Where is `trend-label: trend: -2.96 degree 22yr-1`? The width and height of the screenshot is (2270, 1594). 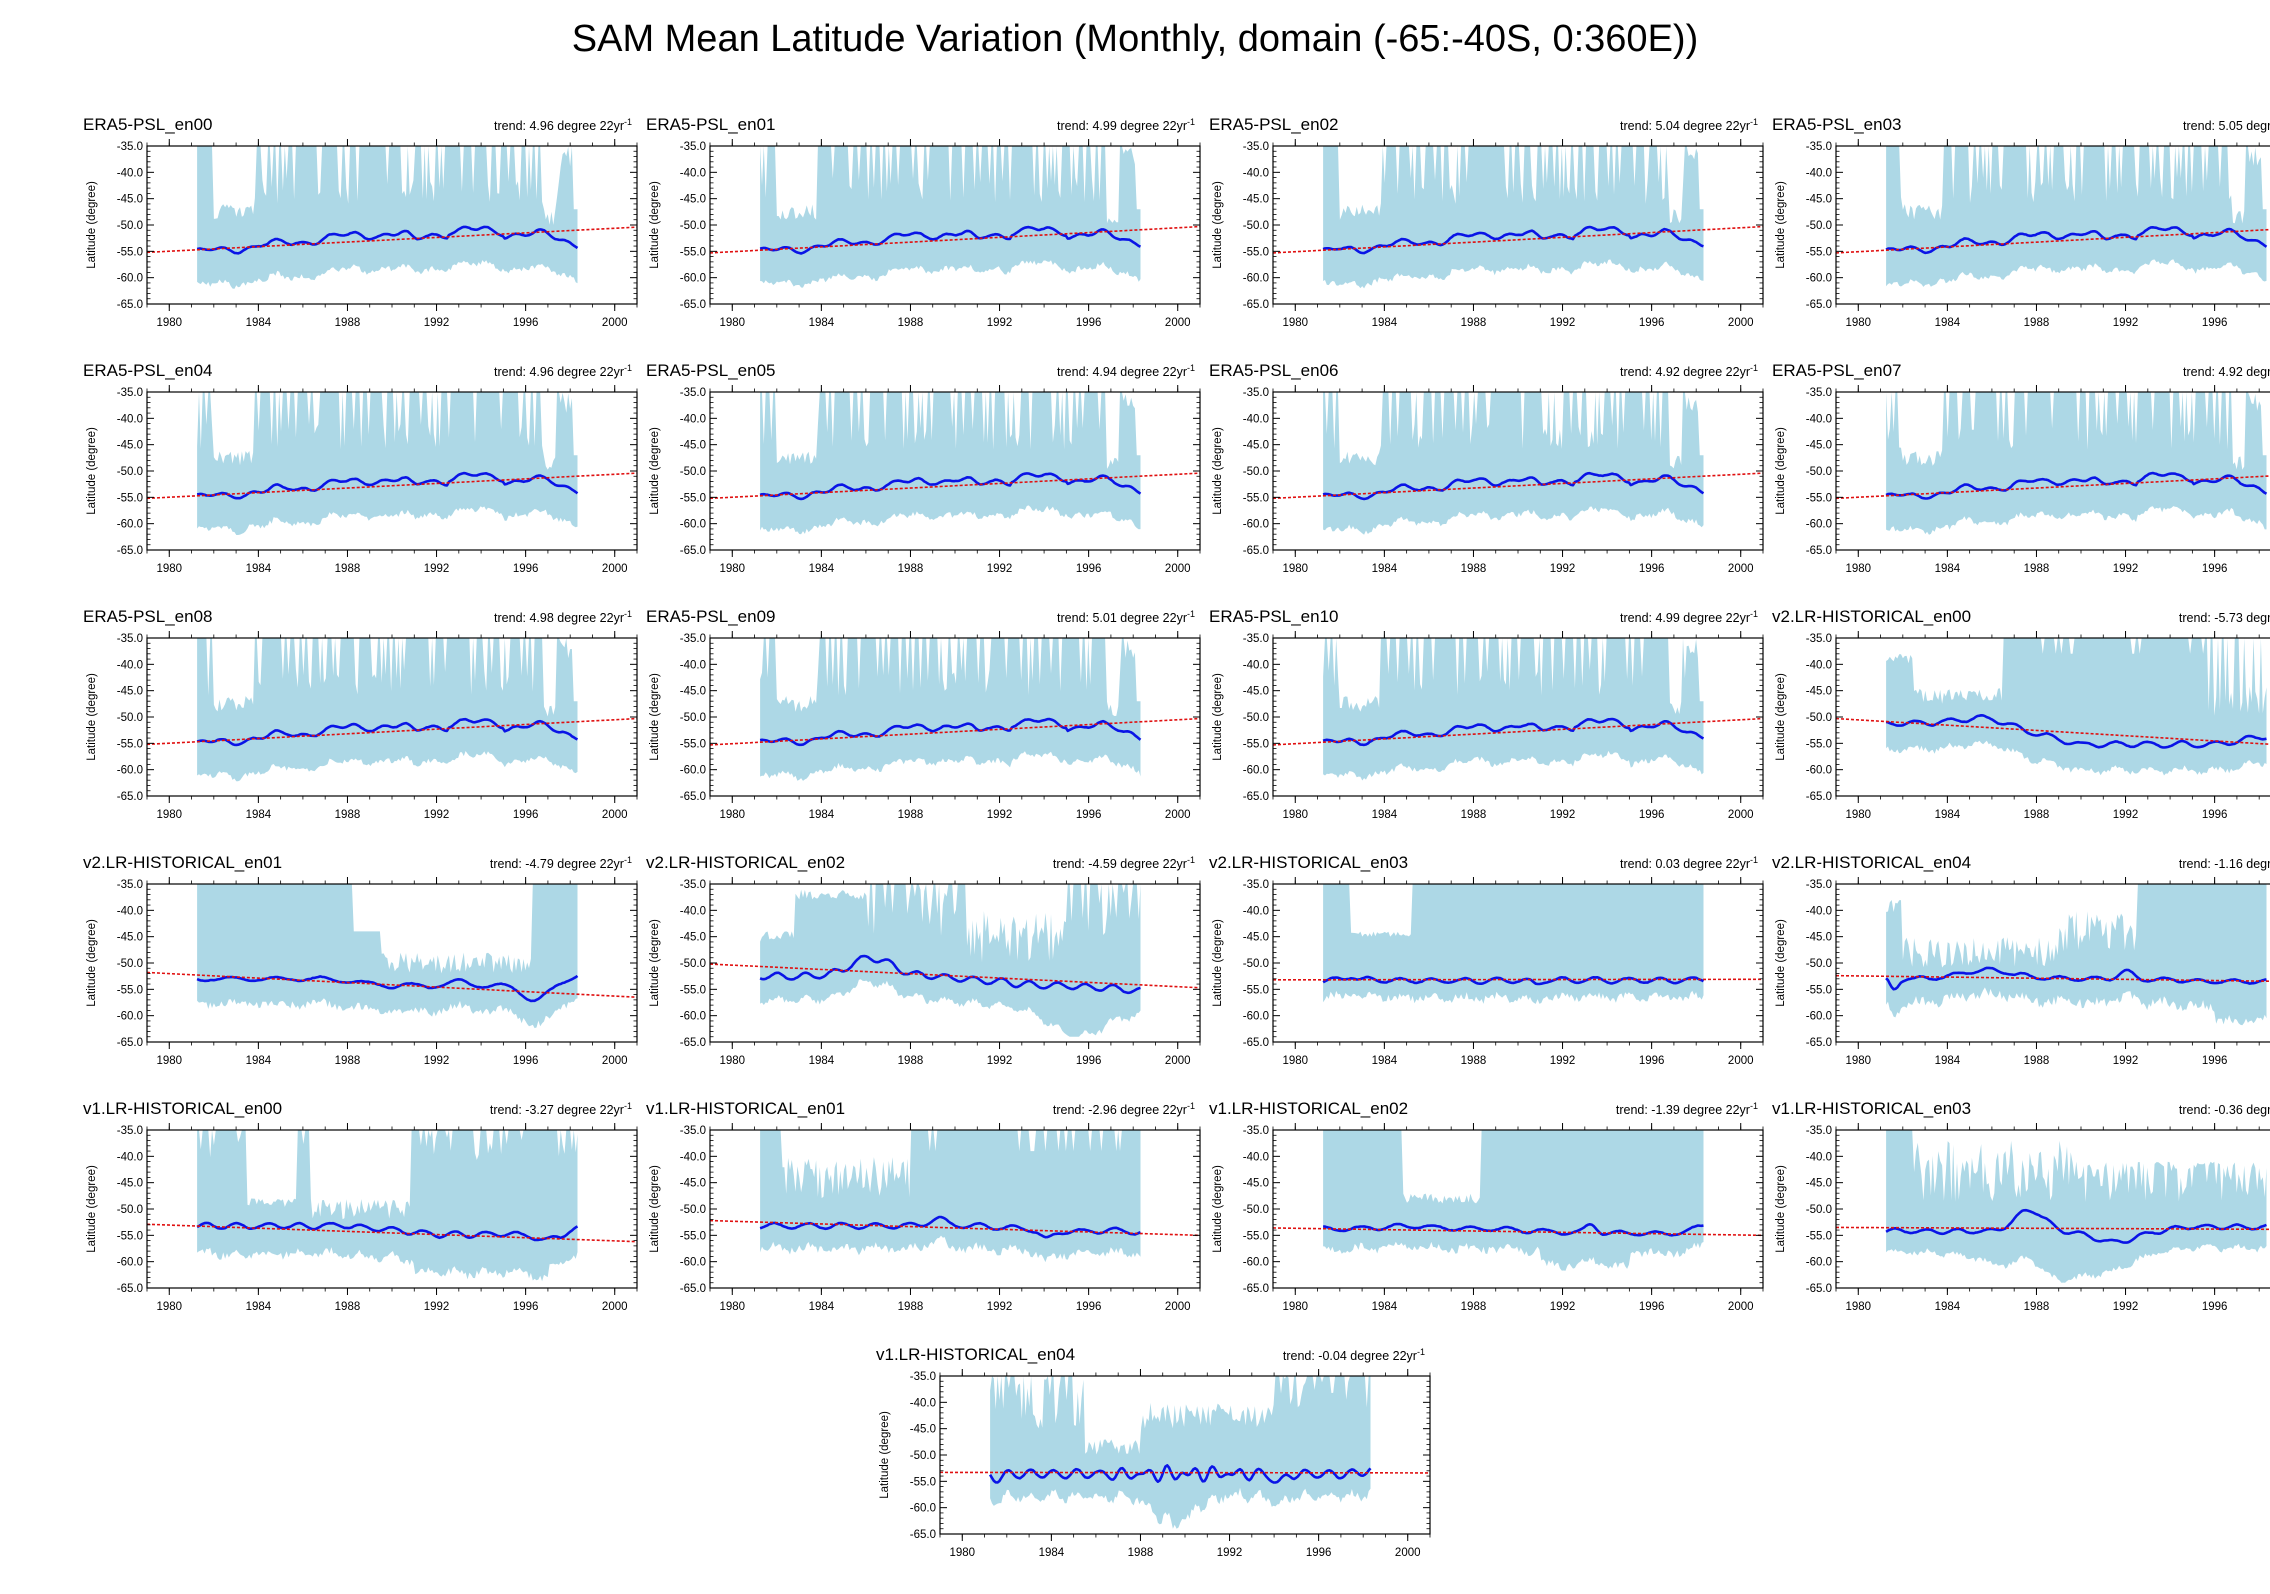
trend-label: trend: -2.96 degree 22yr-1 is located at coordinates (1124, 1109).